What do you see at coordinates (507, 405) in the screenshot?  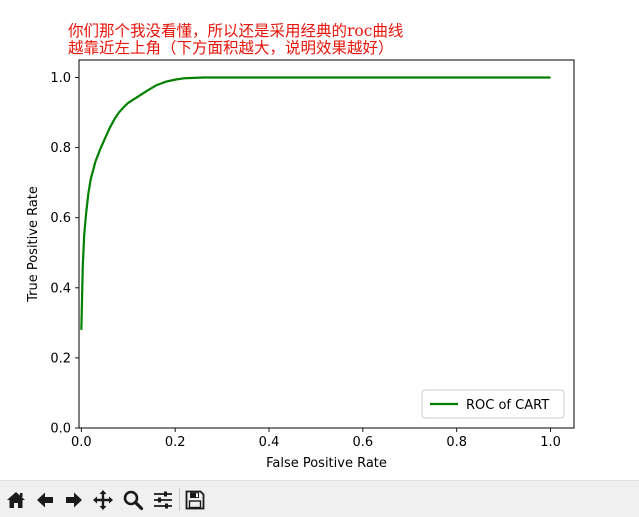 I see `legend-label: ROC of CART` at bounding box center [507, 405].